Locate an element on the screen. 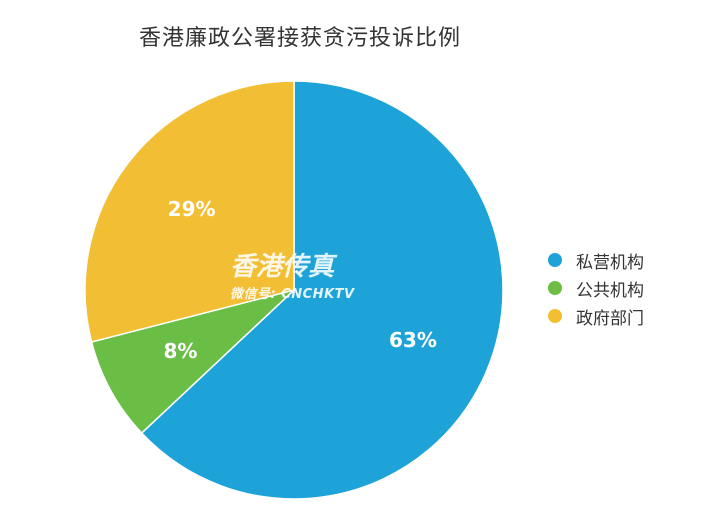 The width and height of the screenshot is (707, 519). legend-item-private: 私营机构 is located at coordinates (596, 260).